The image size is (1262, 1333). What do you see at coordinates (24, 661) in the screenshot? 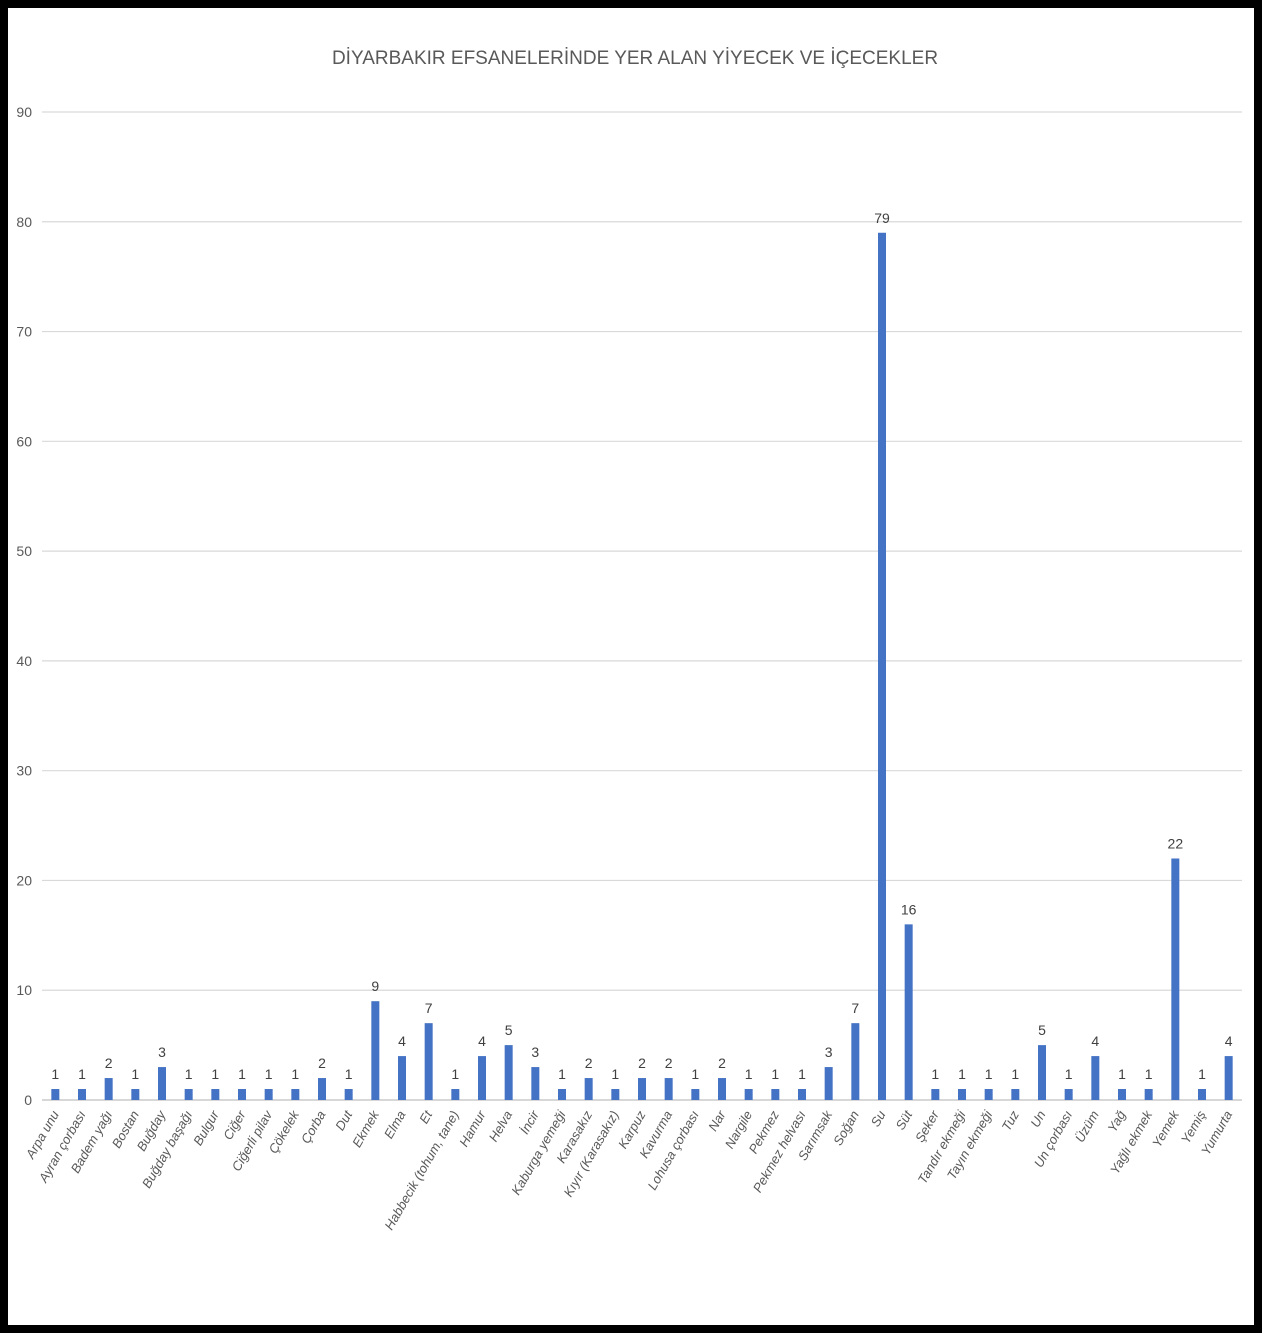
I see `y-tick-label: 40` at bounding box center [24, 661].